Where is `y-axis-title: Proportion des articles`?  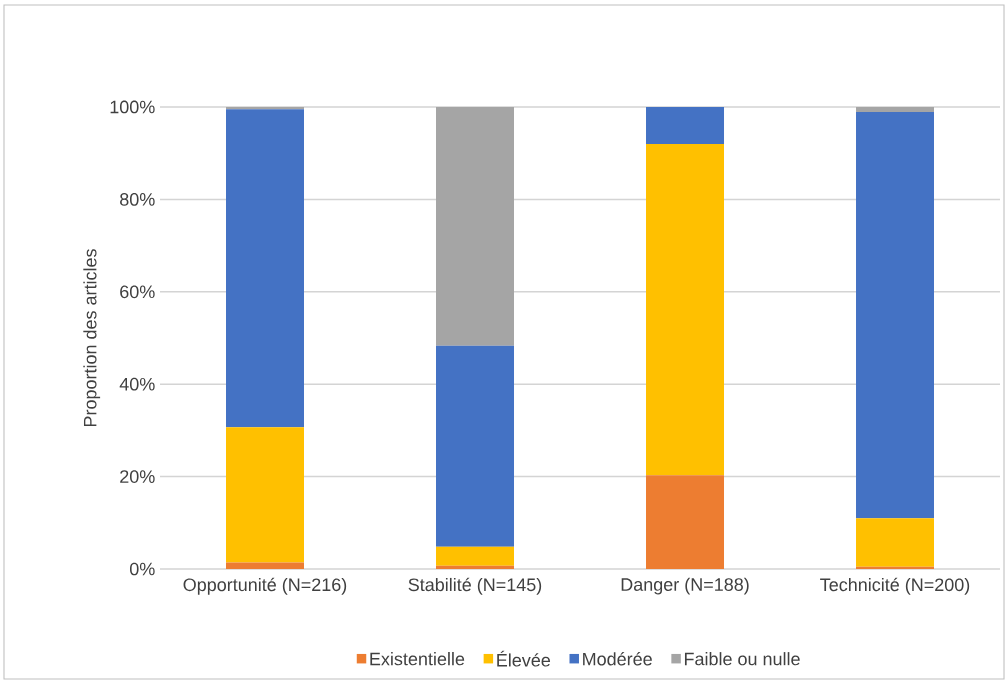 y-axis-title: Proportion des articles is located at coordinates (92, 338).